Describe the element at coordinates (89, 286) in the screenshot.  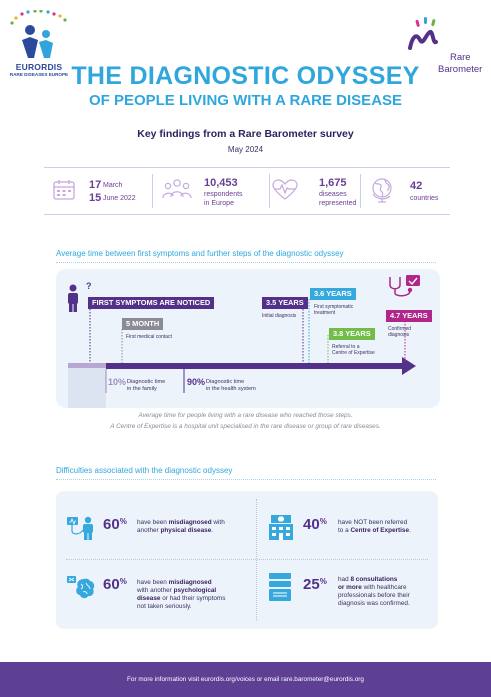
I see `question-mark: ?` at that location.